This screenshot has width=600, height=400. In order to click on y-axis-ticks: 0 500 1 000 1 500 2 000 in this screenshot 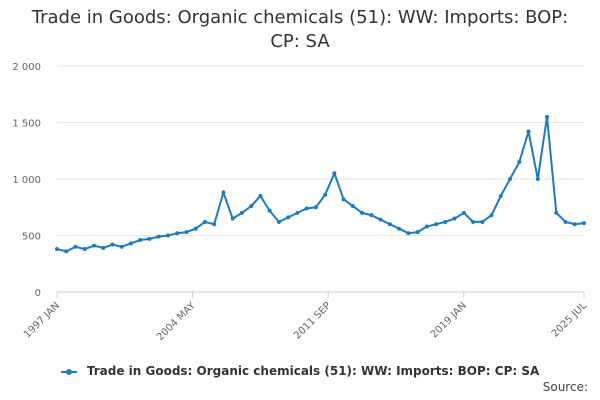, I will do `click(26, 180)`.